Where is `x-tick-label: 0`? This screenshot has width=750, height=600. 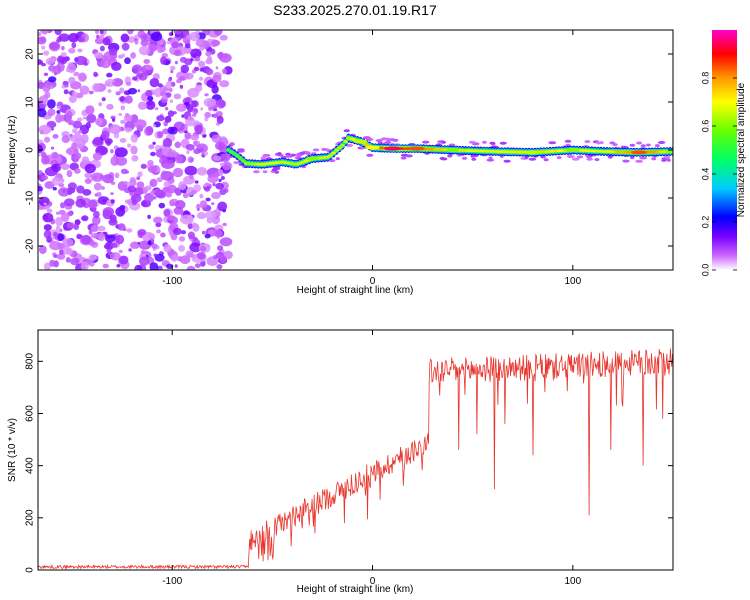 x-tick-label: 0 is located at coordinates (373, 281).